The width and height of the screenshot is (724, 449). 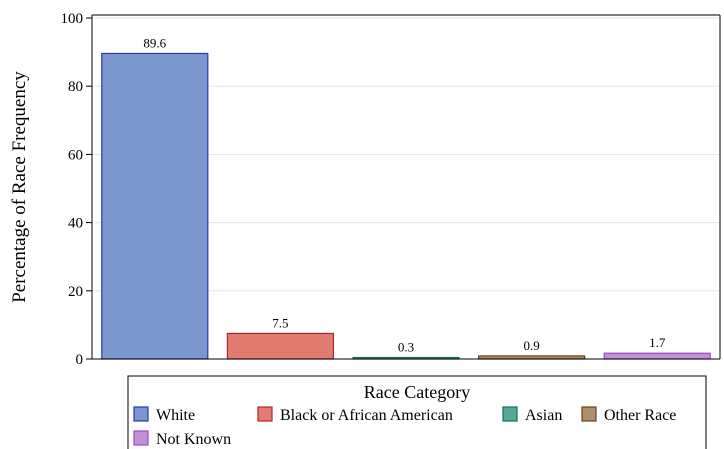 What do you see at coordinates (417, 392) in the screenshot?
I see `legend-title: Race Category` at bounding box center [417, 392].